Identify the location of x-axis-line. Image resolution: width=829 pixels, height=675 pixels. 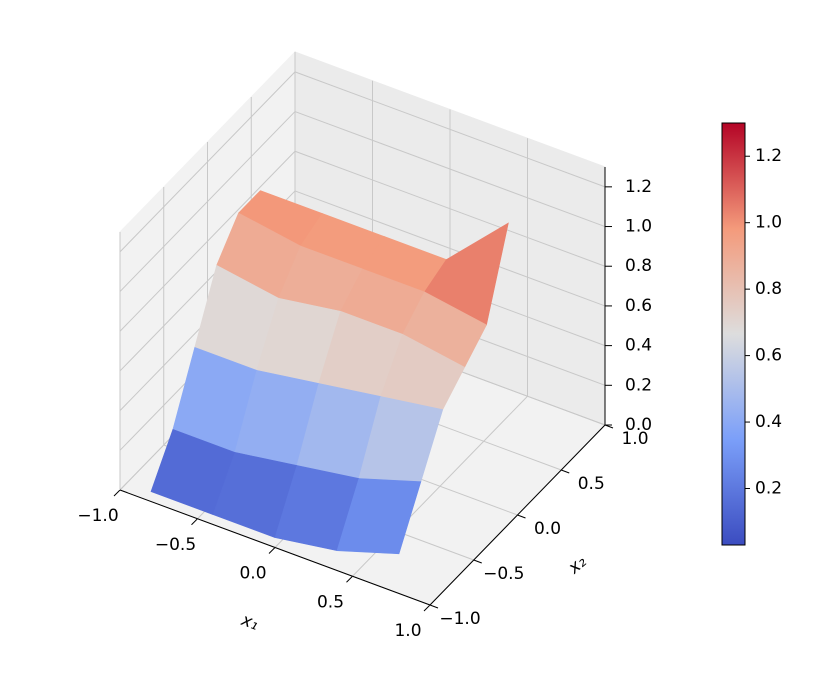
(275, 547).